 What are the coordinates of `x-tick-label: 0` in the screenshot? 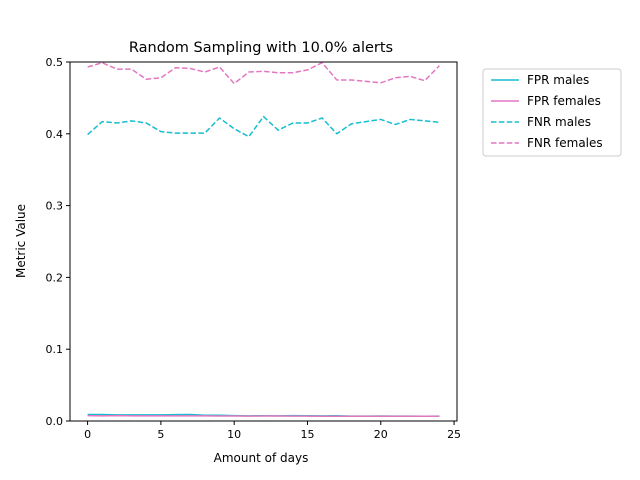 It's located at (87, 434).